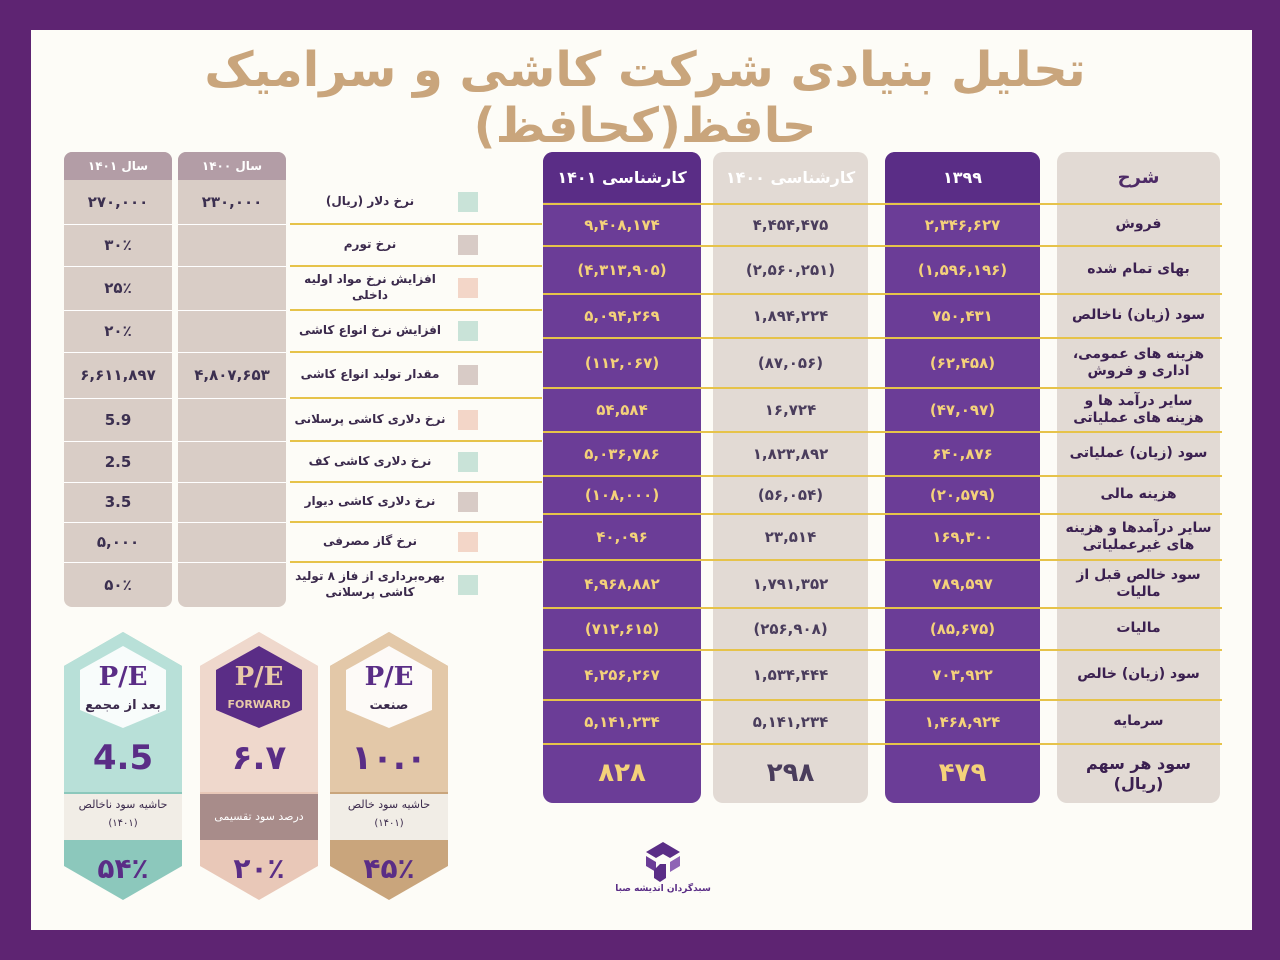 The width and height of the screenshot is (1280, 960). What do you see at coordinates (384, 245) in the screenshot?
I see `assumption-row: نرخ تورم` at bounding box center [384, 245].